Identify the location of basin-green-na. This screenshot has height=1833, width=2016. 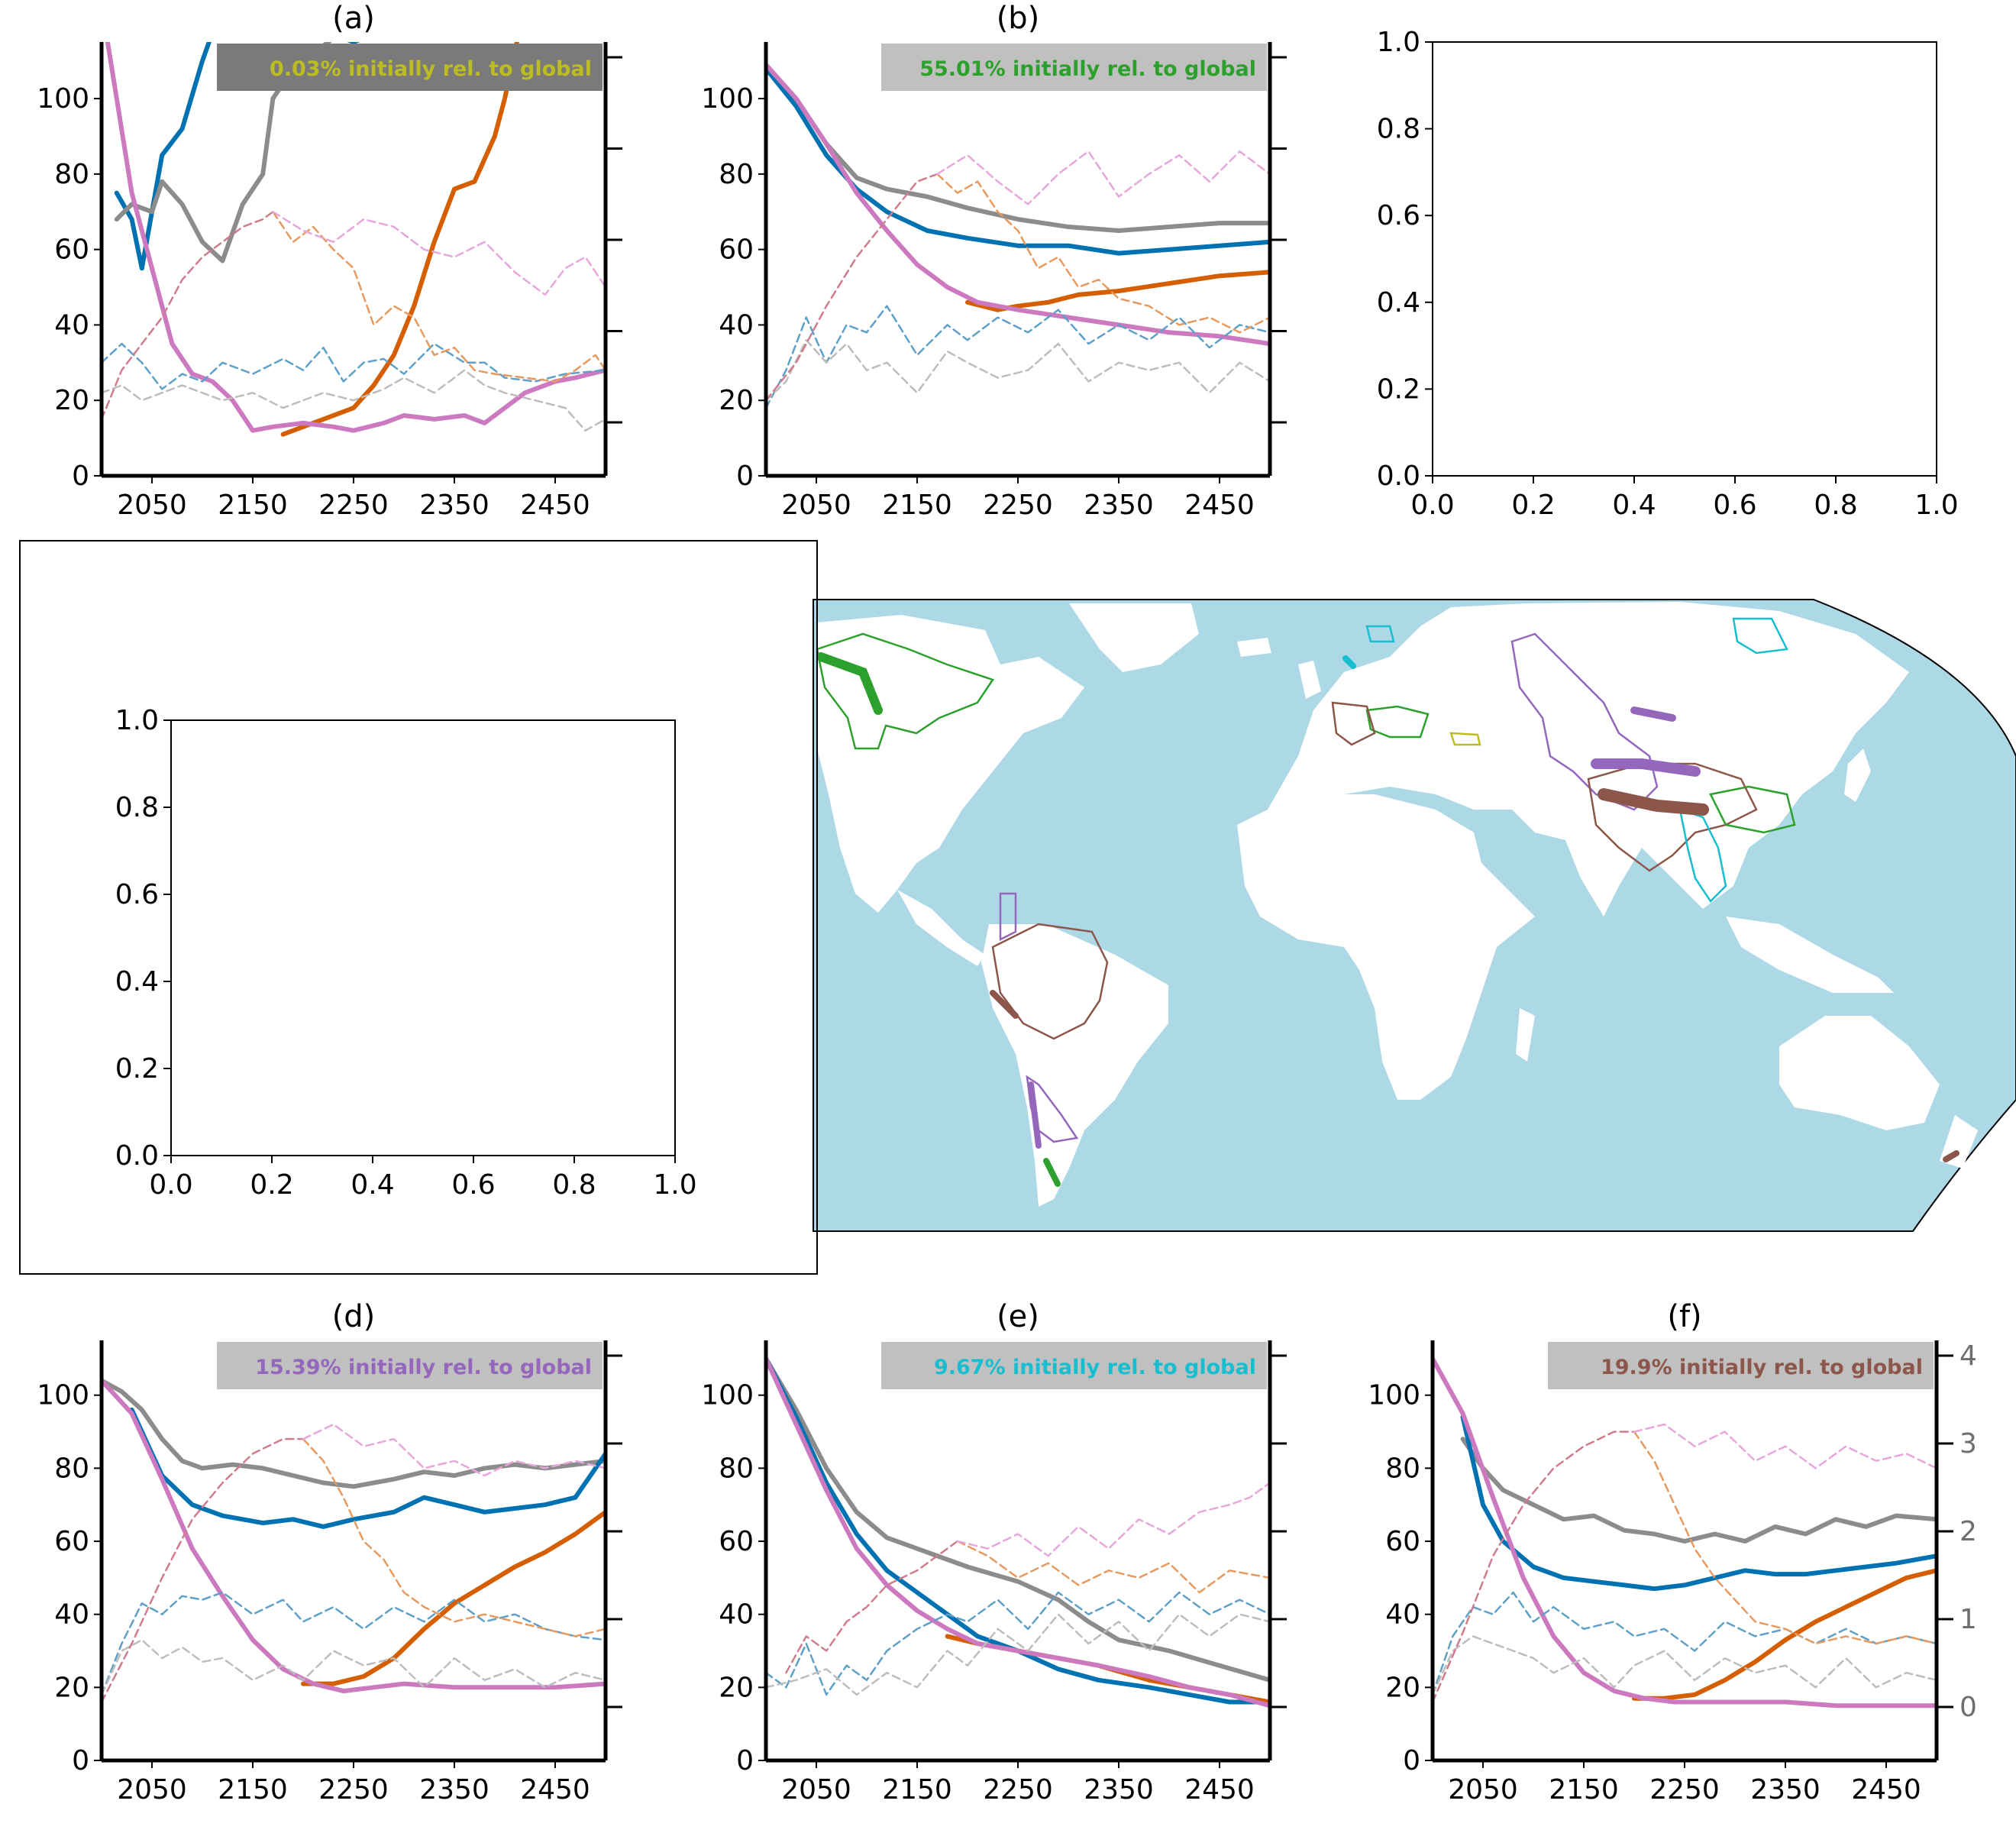
(905, 691).